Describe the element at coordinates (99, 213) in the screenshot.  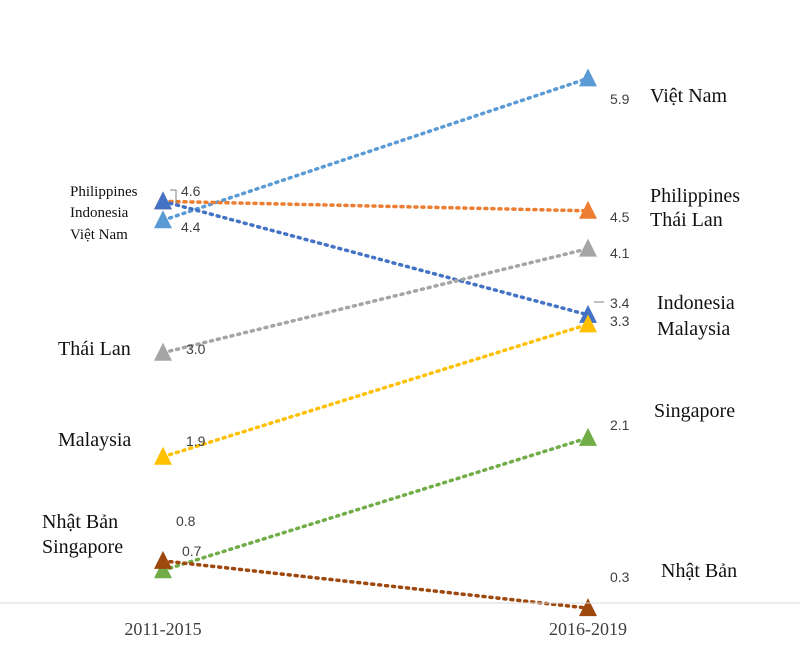
I see `country-label-left-indonesia: Indonesia` at that location.